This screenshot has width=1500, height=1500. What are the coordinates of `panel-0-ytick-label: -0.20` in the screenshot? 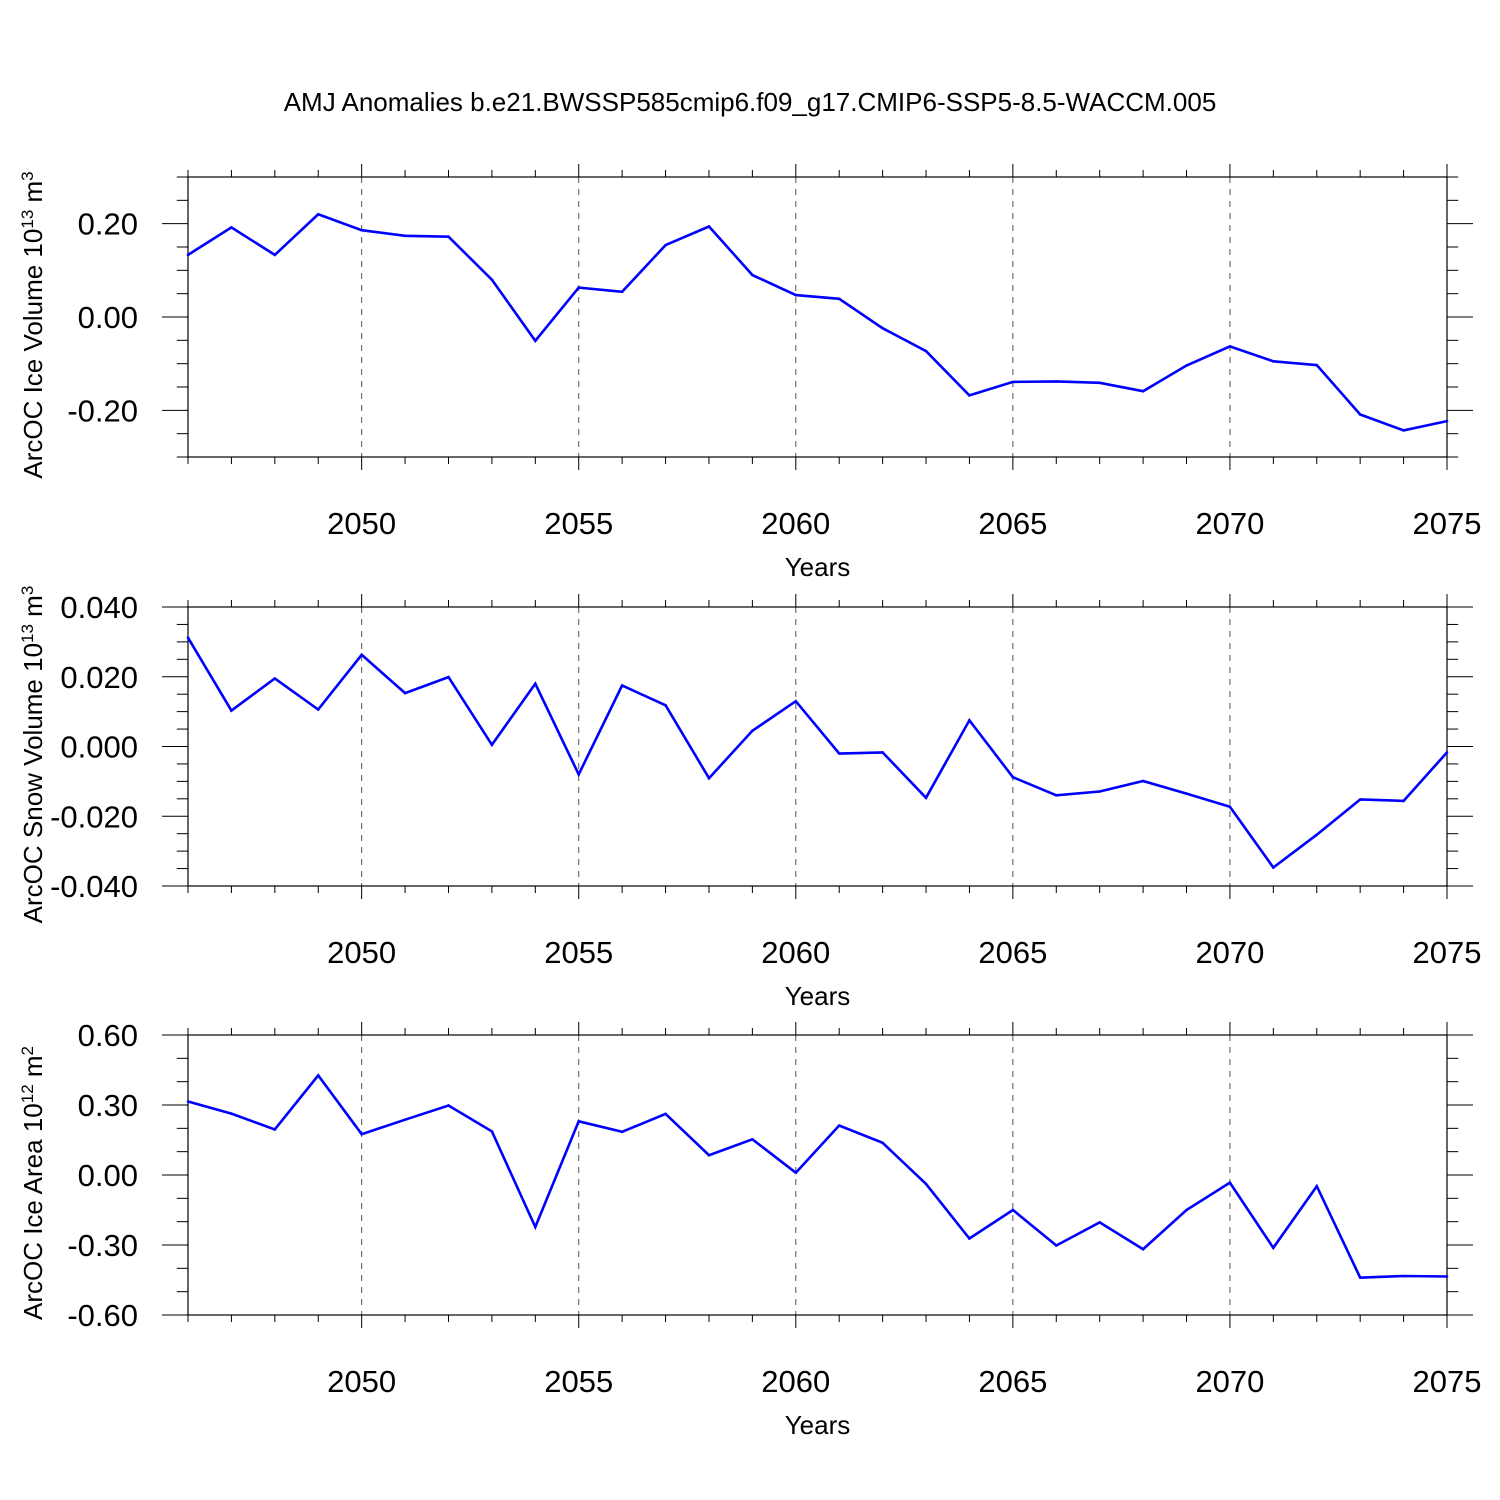 It's located at (102, 410).